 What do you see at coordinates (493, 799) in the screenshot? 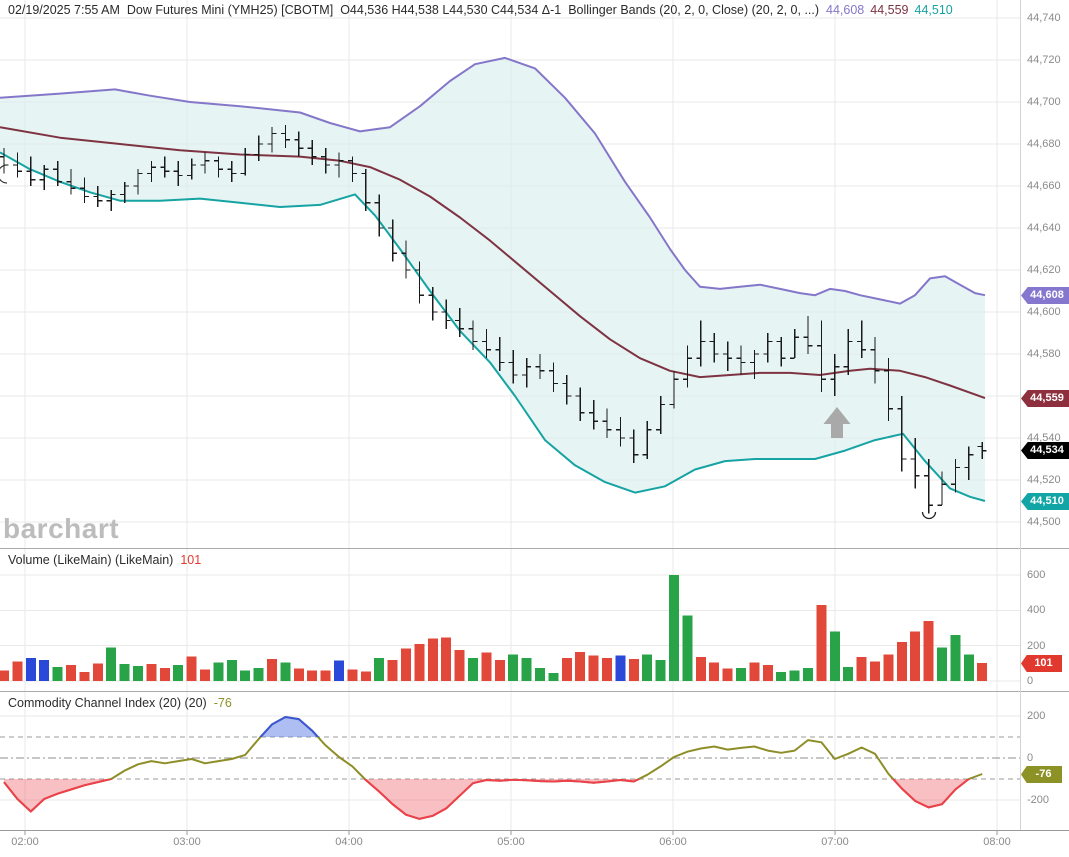
I see `cci-oversold-region` at bounding box center [493, 799].